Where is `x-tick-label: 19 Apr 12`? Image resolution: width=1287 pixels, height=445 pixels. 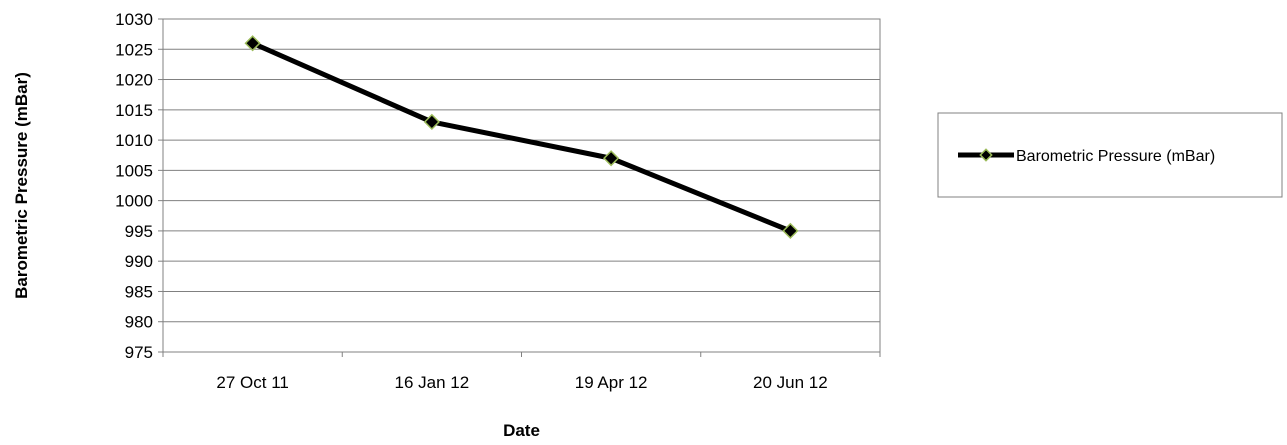 x-tick-label: 19 Apr 12 is located at coordinates (611, 382).